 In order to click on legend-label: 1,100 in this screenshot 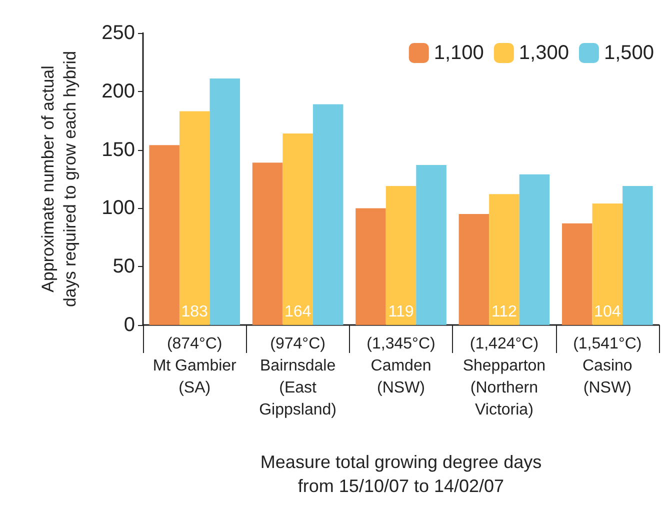, I will do `click(459, 53)`.